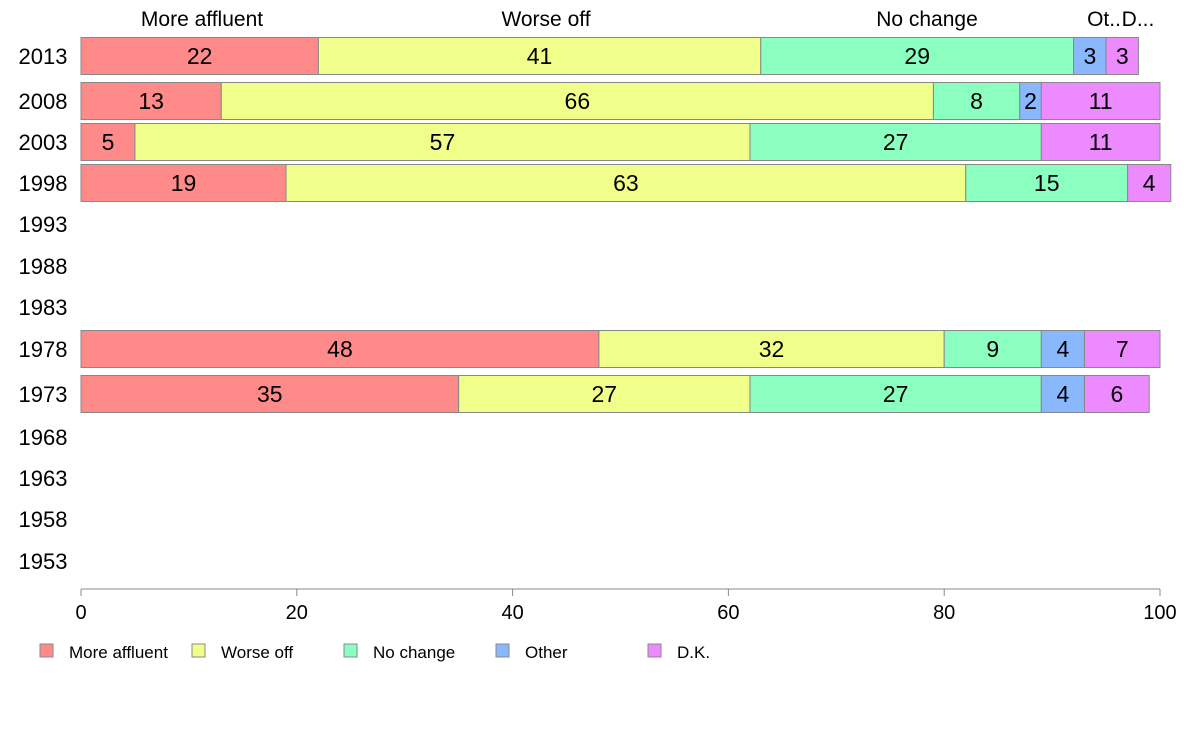  I want to click on bar-value-label: 9, so click(992, 349).